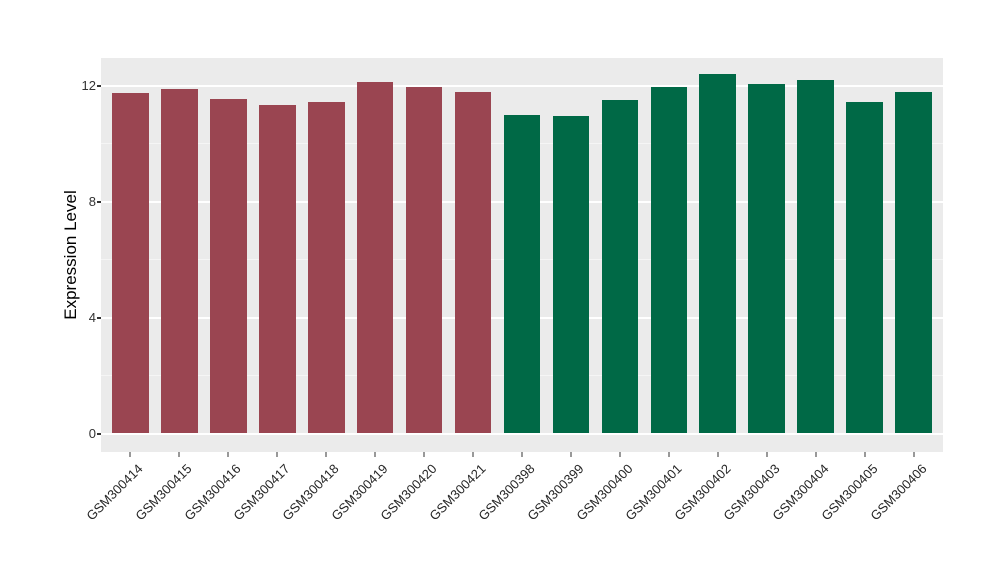 This screenshot has width=1000, height=580. I want to click on bar-GSM300400, so click(620, 267).